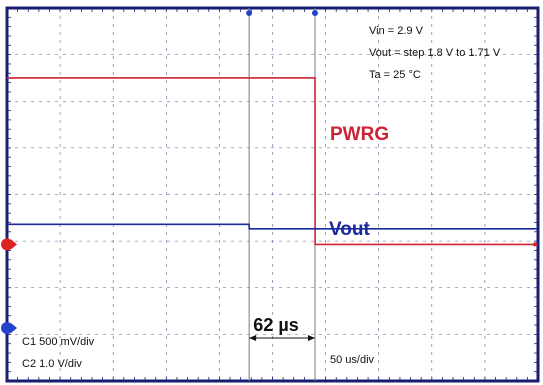  I want to click on delay-label: 62 µs, so click(275, 325).